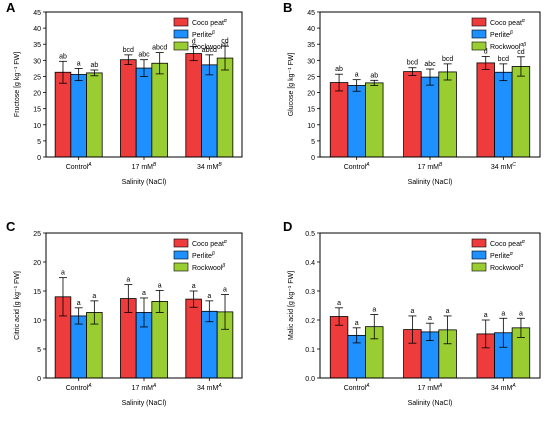  Describe the element at coordinates (144, 305) in the screenshot. I see `plot-frame` at that location.